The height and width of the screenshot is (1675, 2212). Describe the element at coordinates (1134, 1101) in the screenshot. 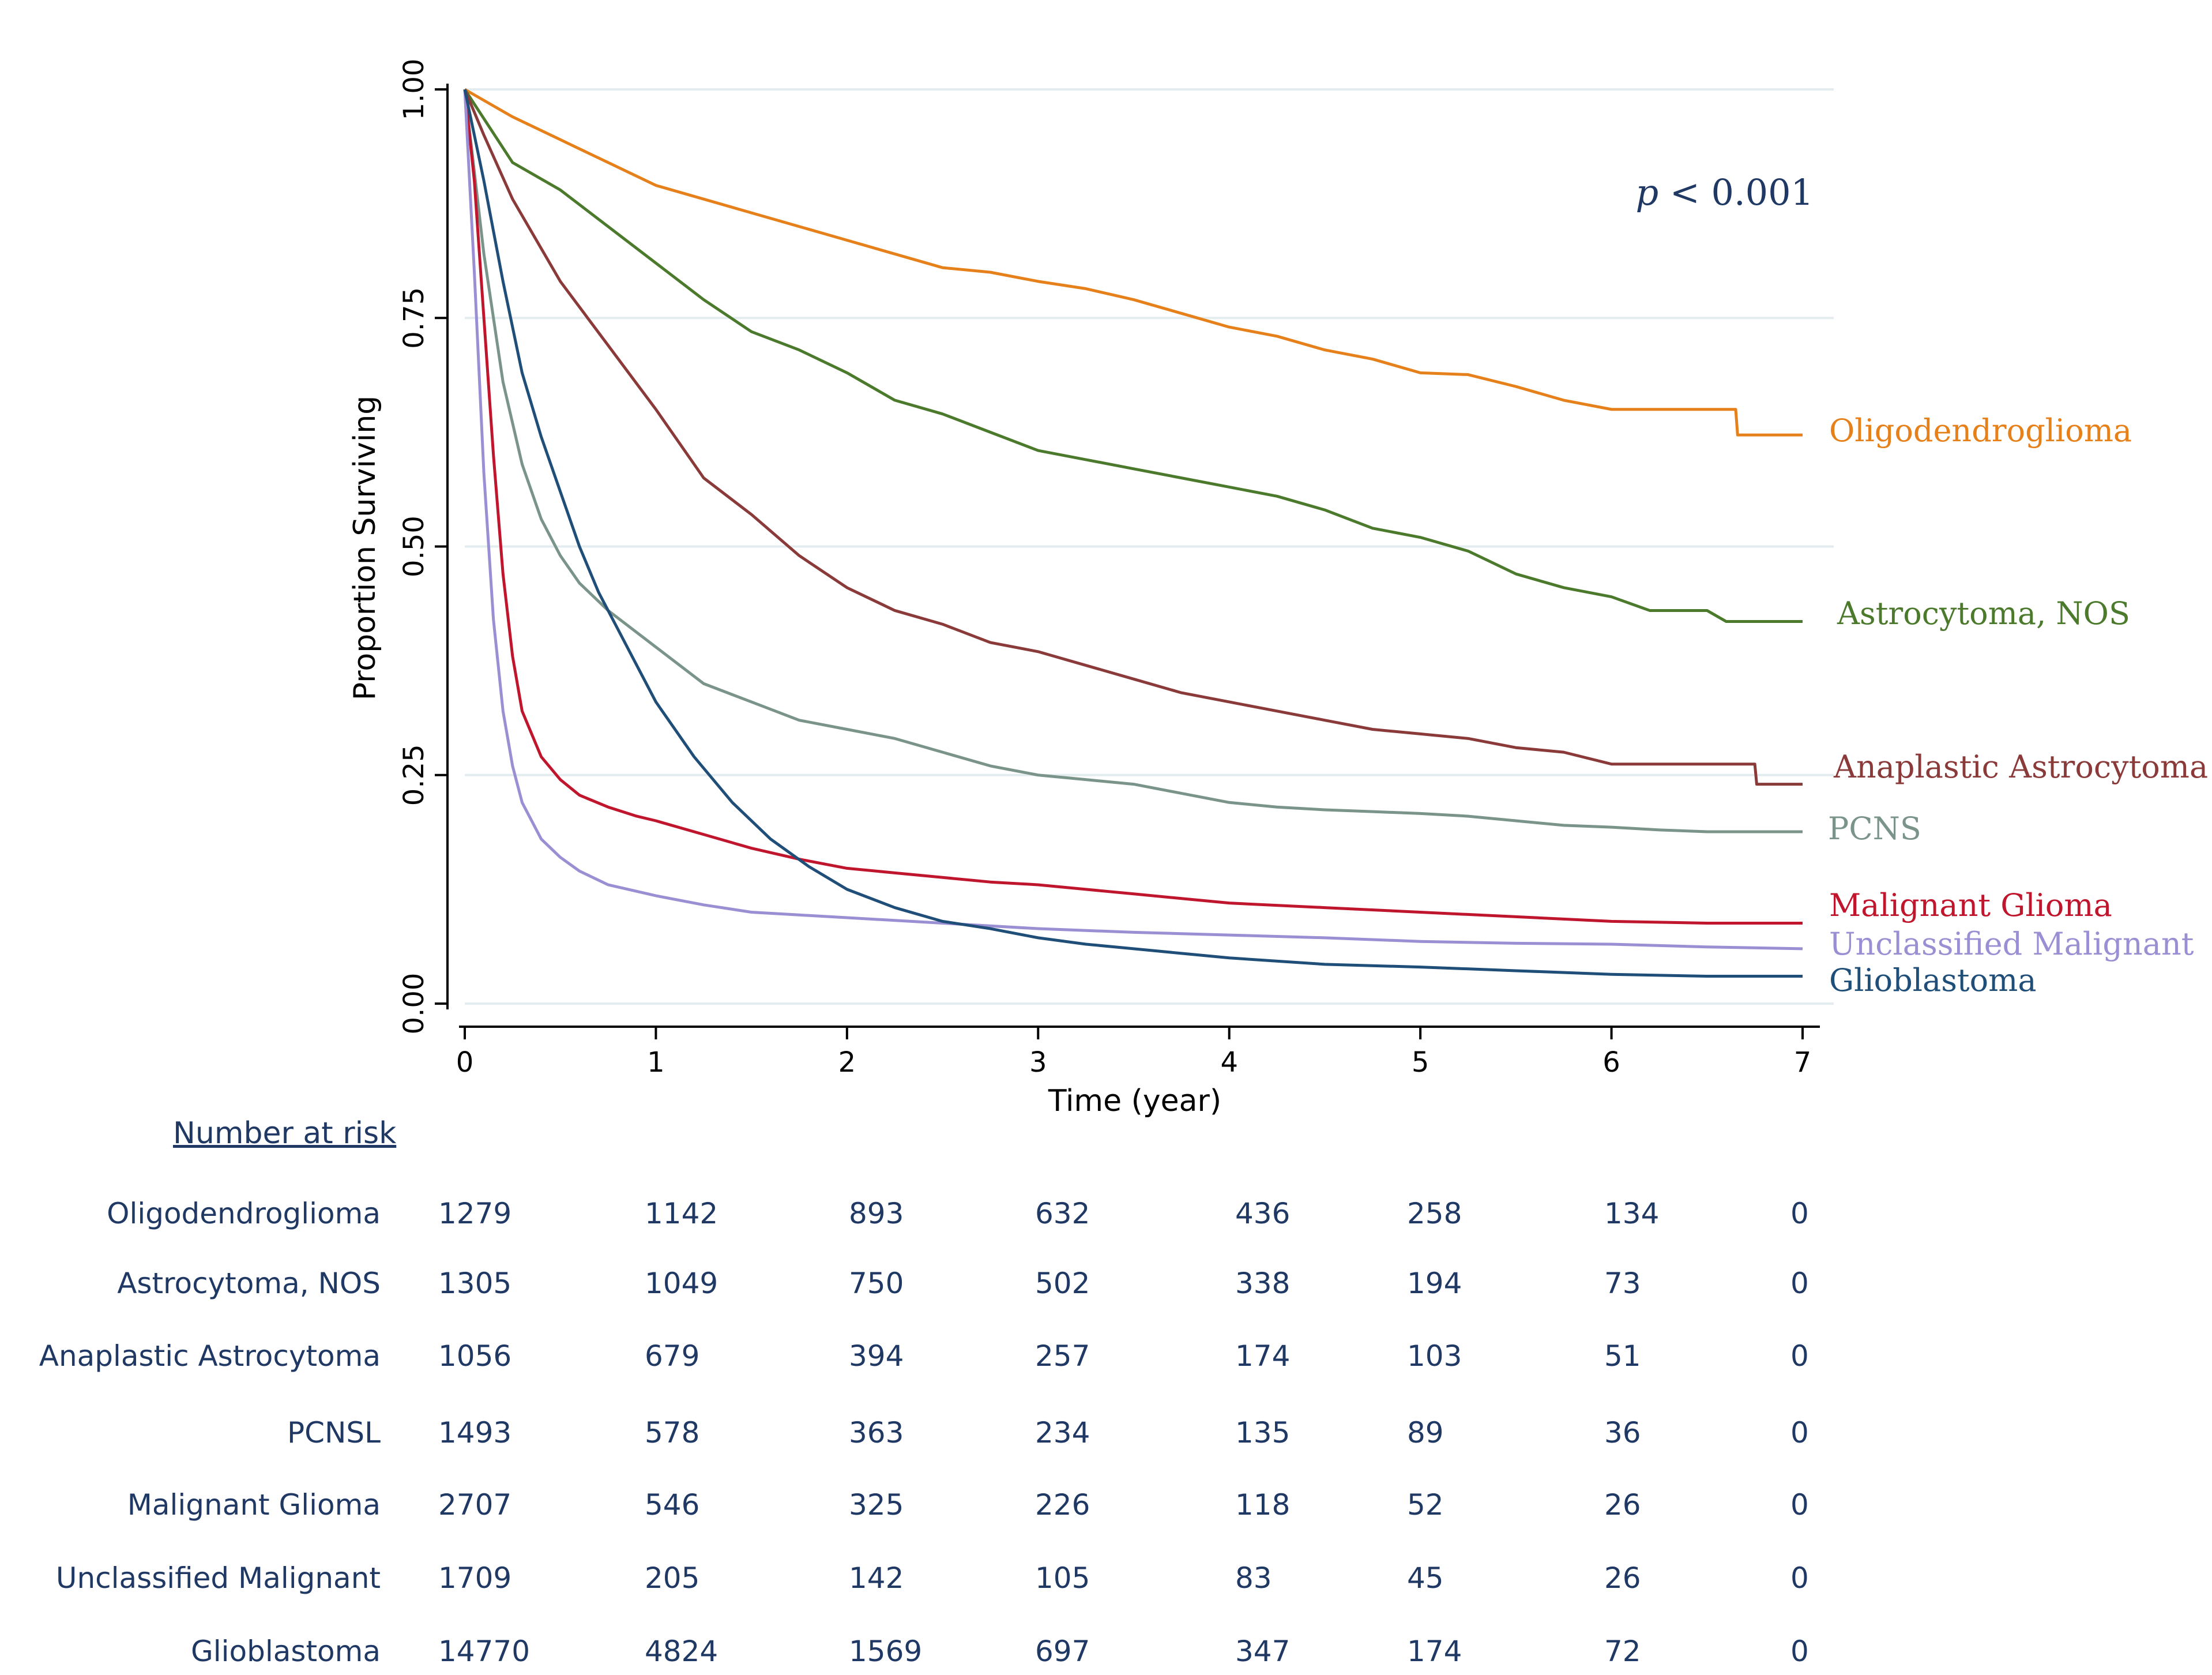

I see `x-axis-label: Time (year)` at that location.